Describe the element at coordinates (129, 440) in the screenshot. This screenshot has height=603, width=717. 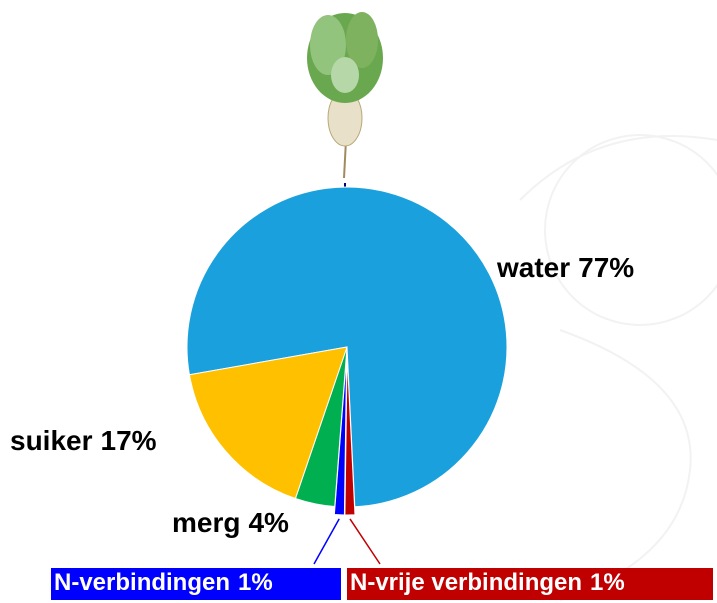
I see `value-label: 17%` at that location.